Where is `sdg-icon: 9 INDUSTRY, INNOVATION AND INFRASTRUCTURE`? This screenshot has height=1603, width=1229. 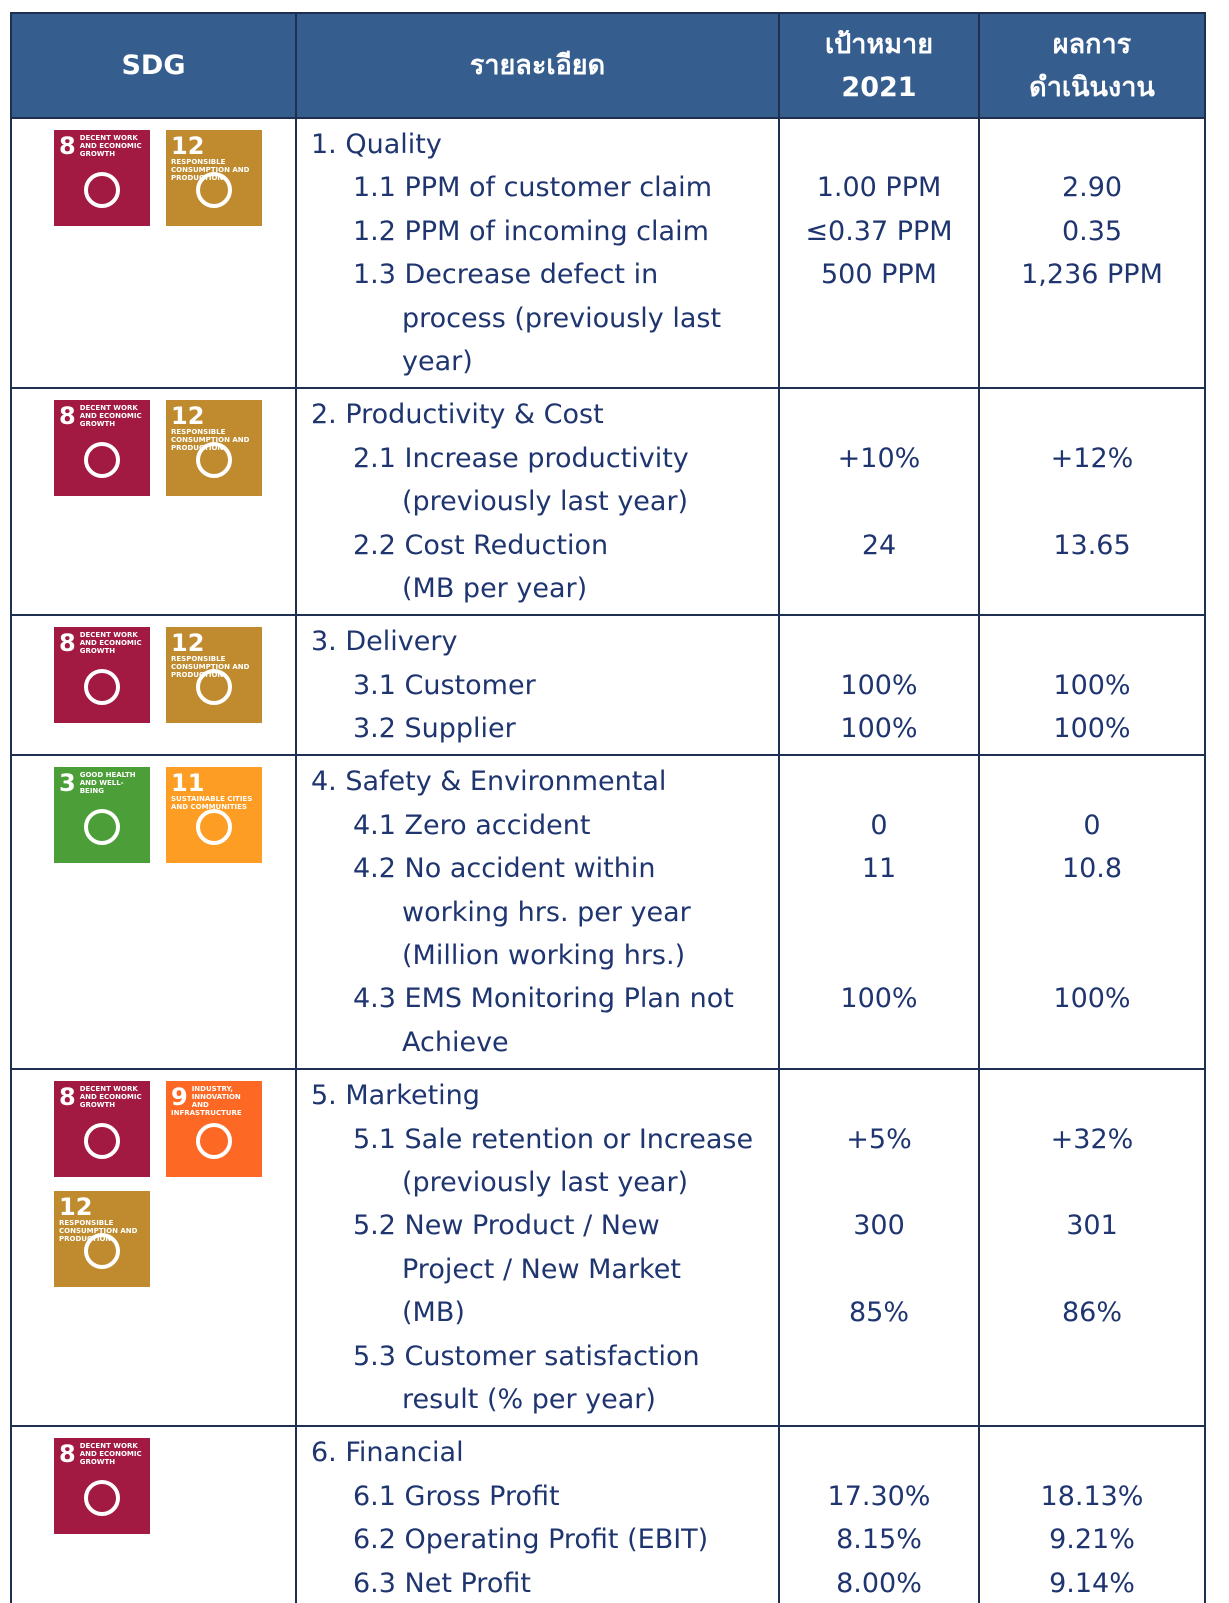 sdg-icon: 9 INDUSTRY, INNOVATION AND INFRASTRUCTURE is located at coordinates (214, 1129).